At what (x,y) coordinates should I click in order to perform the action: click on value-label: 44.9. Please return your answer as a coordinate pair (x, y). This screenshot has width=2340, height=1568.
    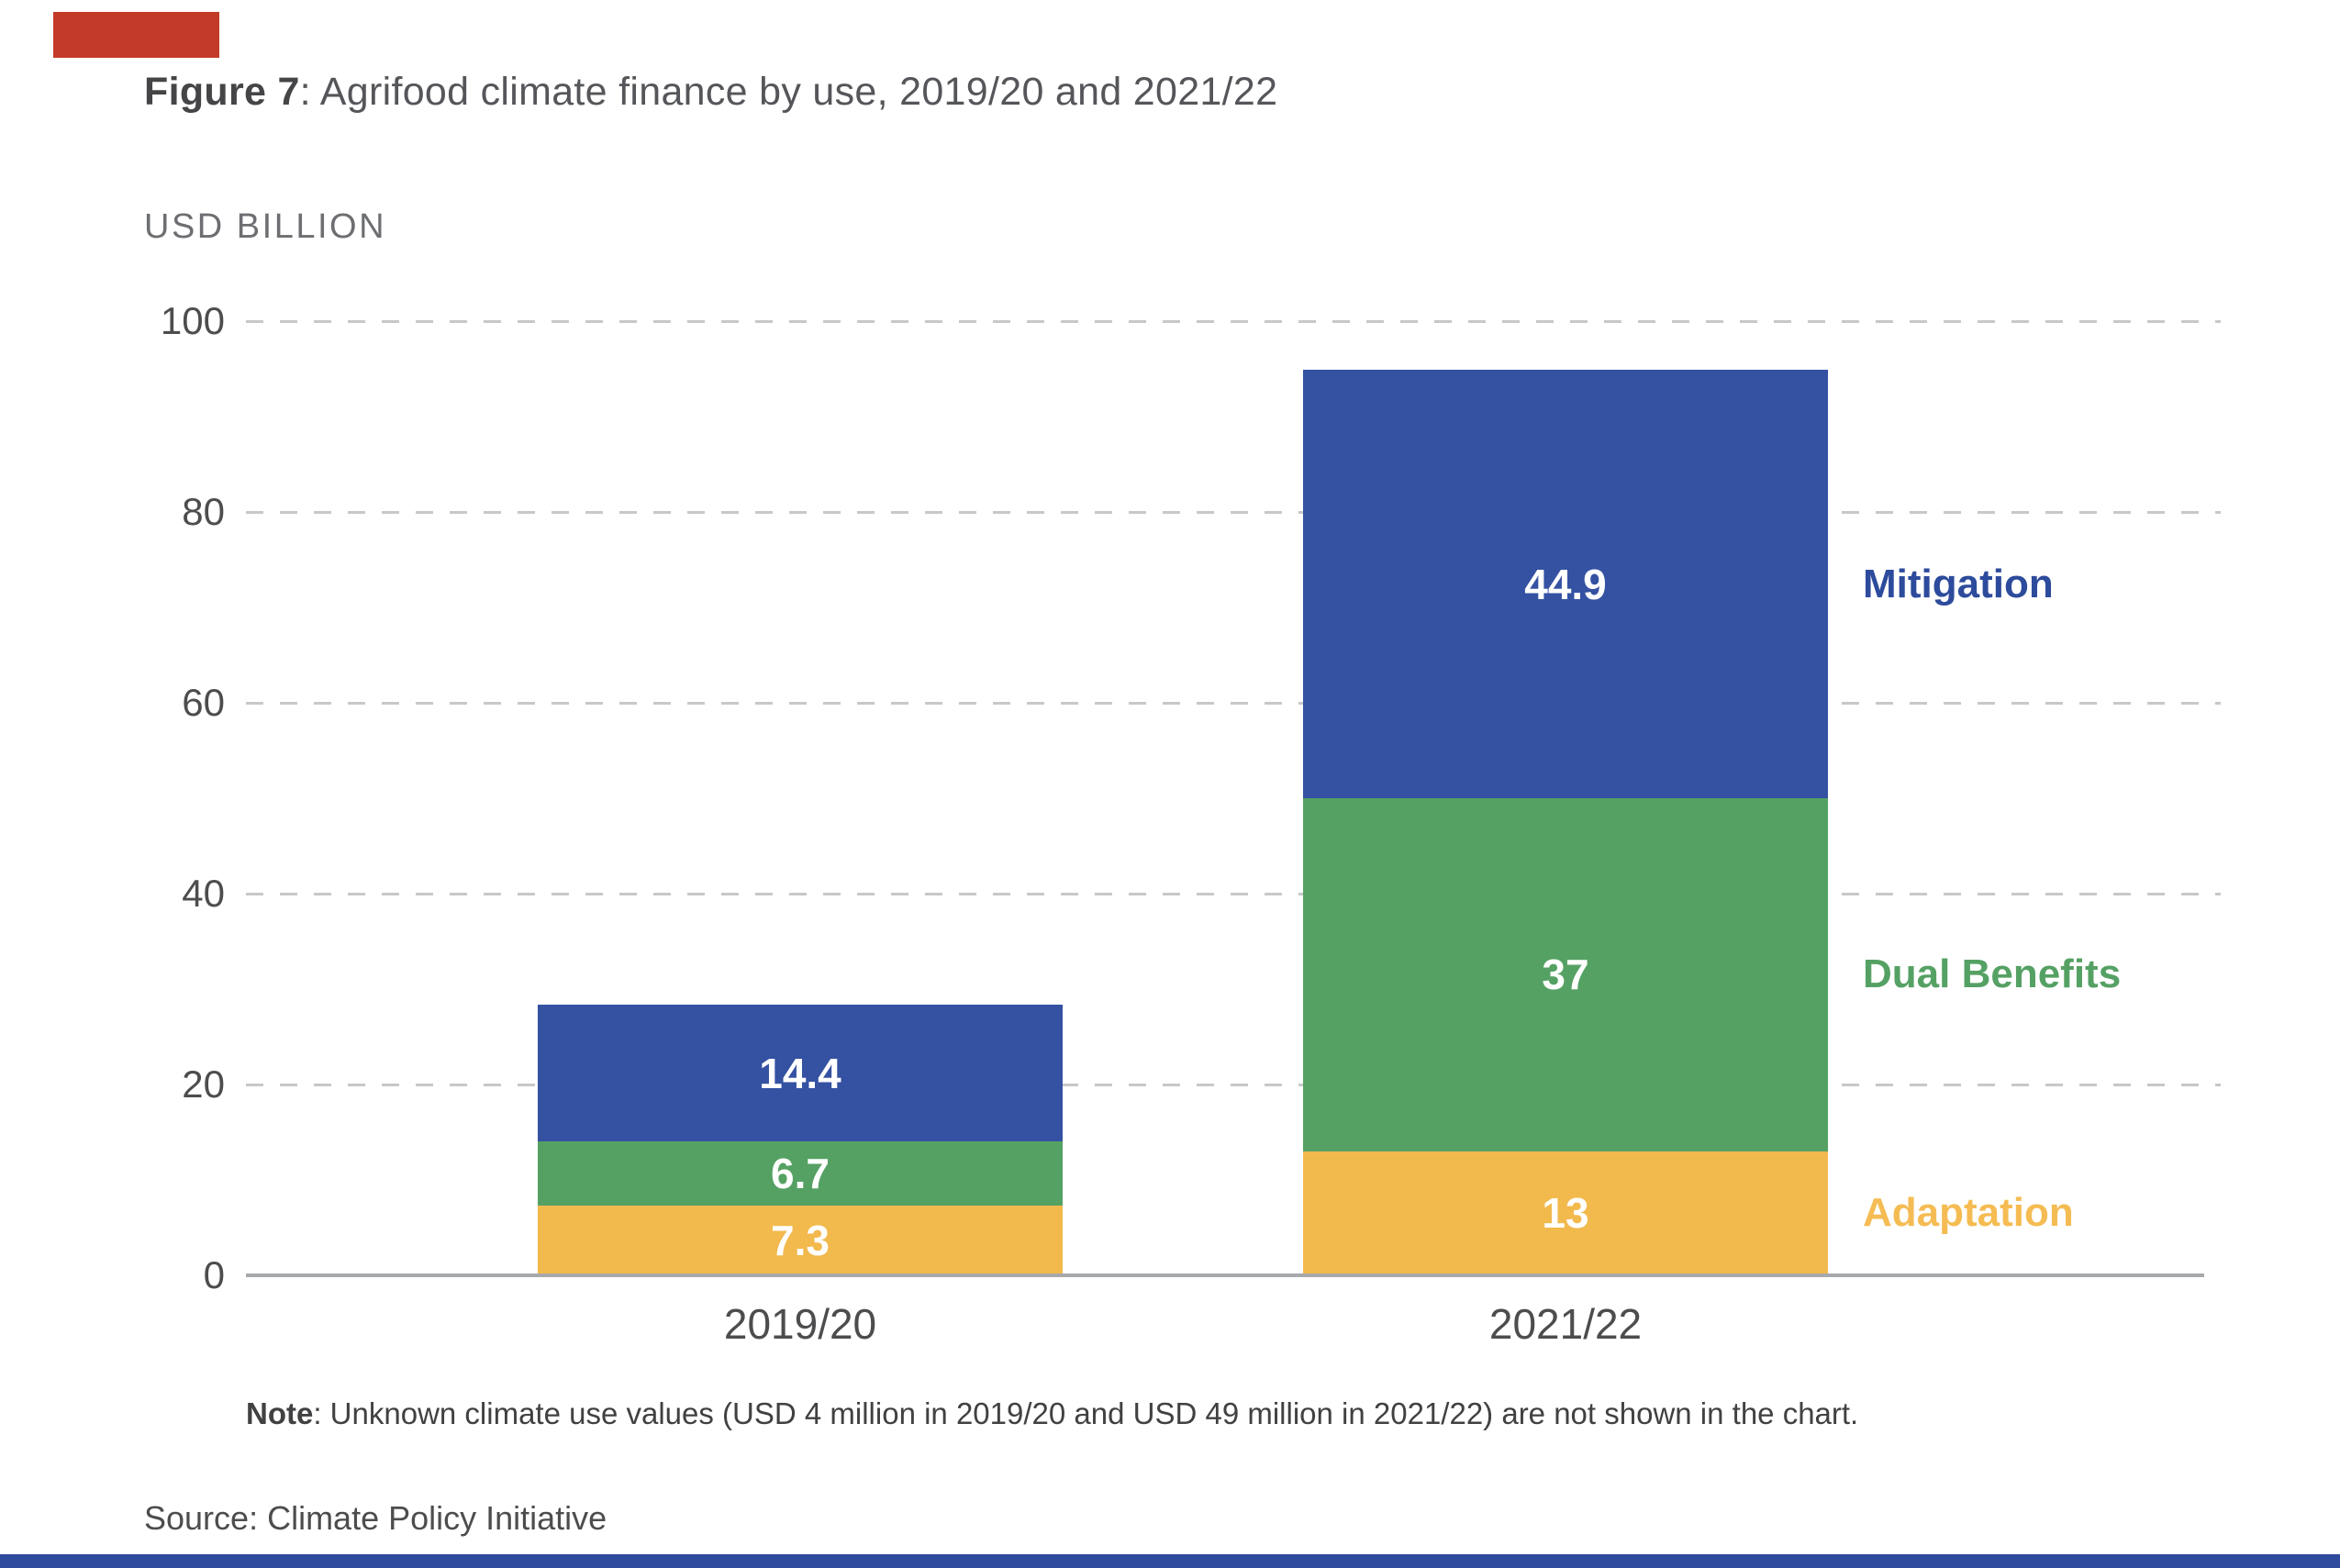
    Looking at the image, I should click on (1565, 584).